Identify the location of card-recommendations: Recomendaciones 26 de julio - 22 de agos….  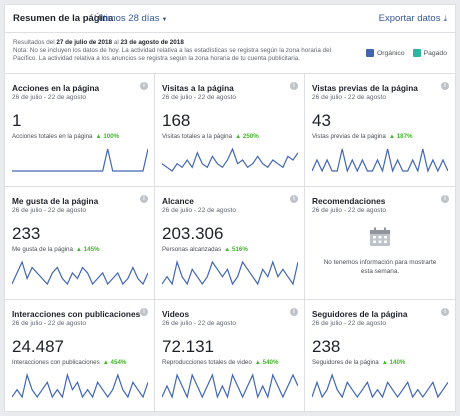
(380, 243).